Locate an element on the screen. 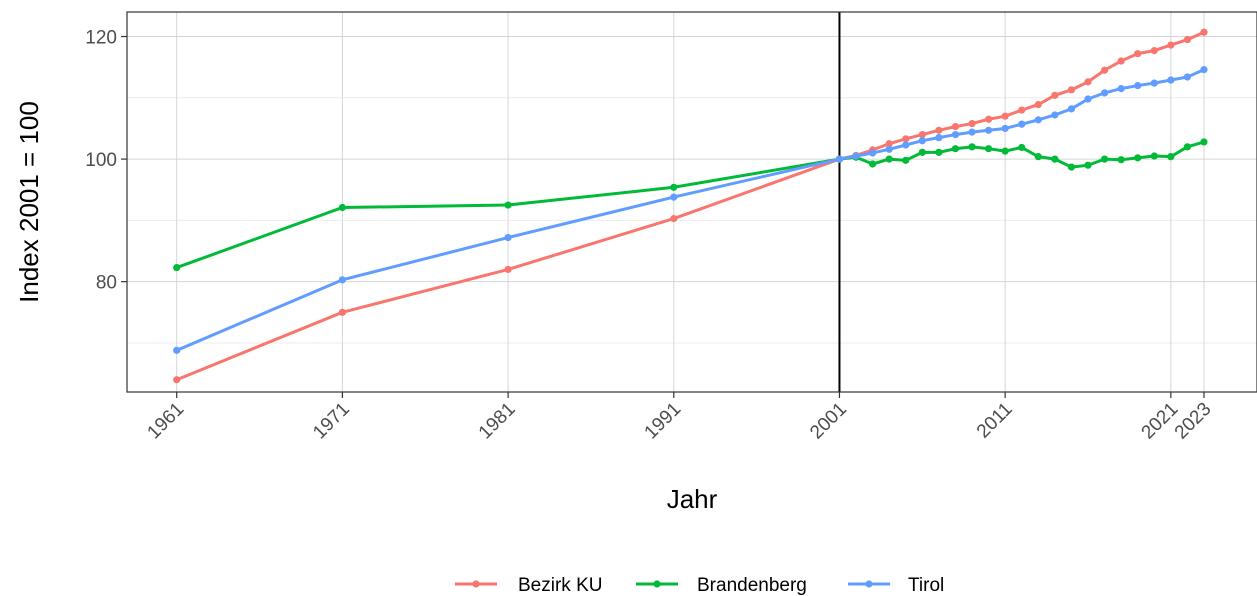 This screenshot has height=596, width=1257. y-tick-label: 120 is located at coordinates (101, 38).